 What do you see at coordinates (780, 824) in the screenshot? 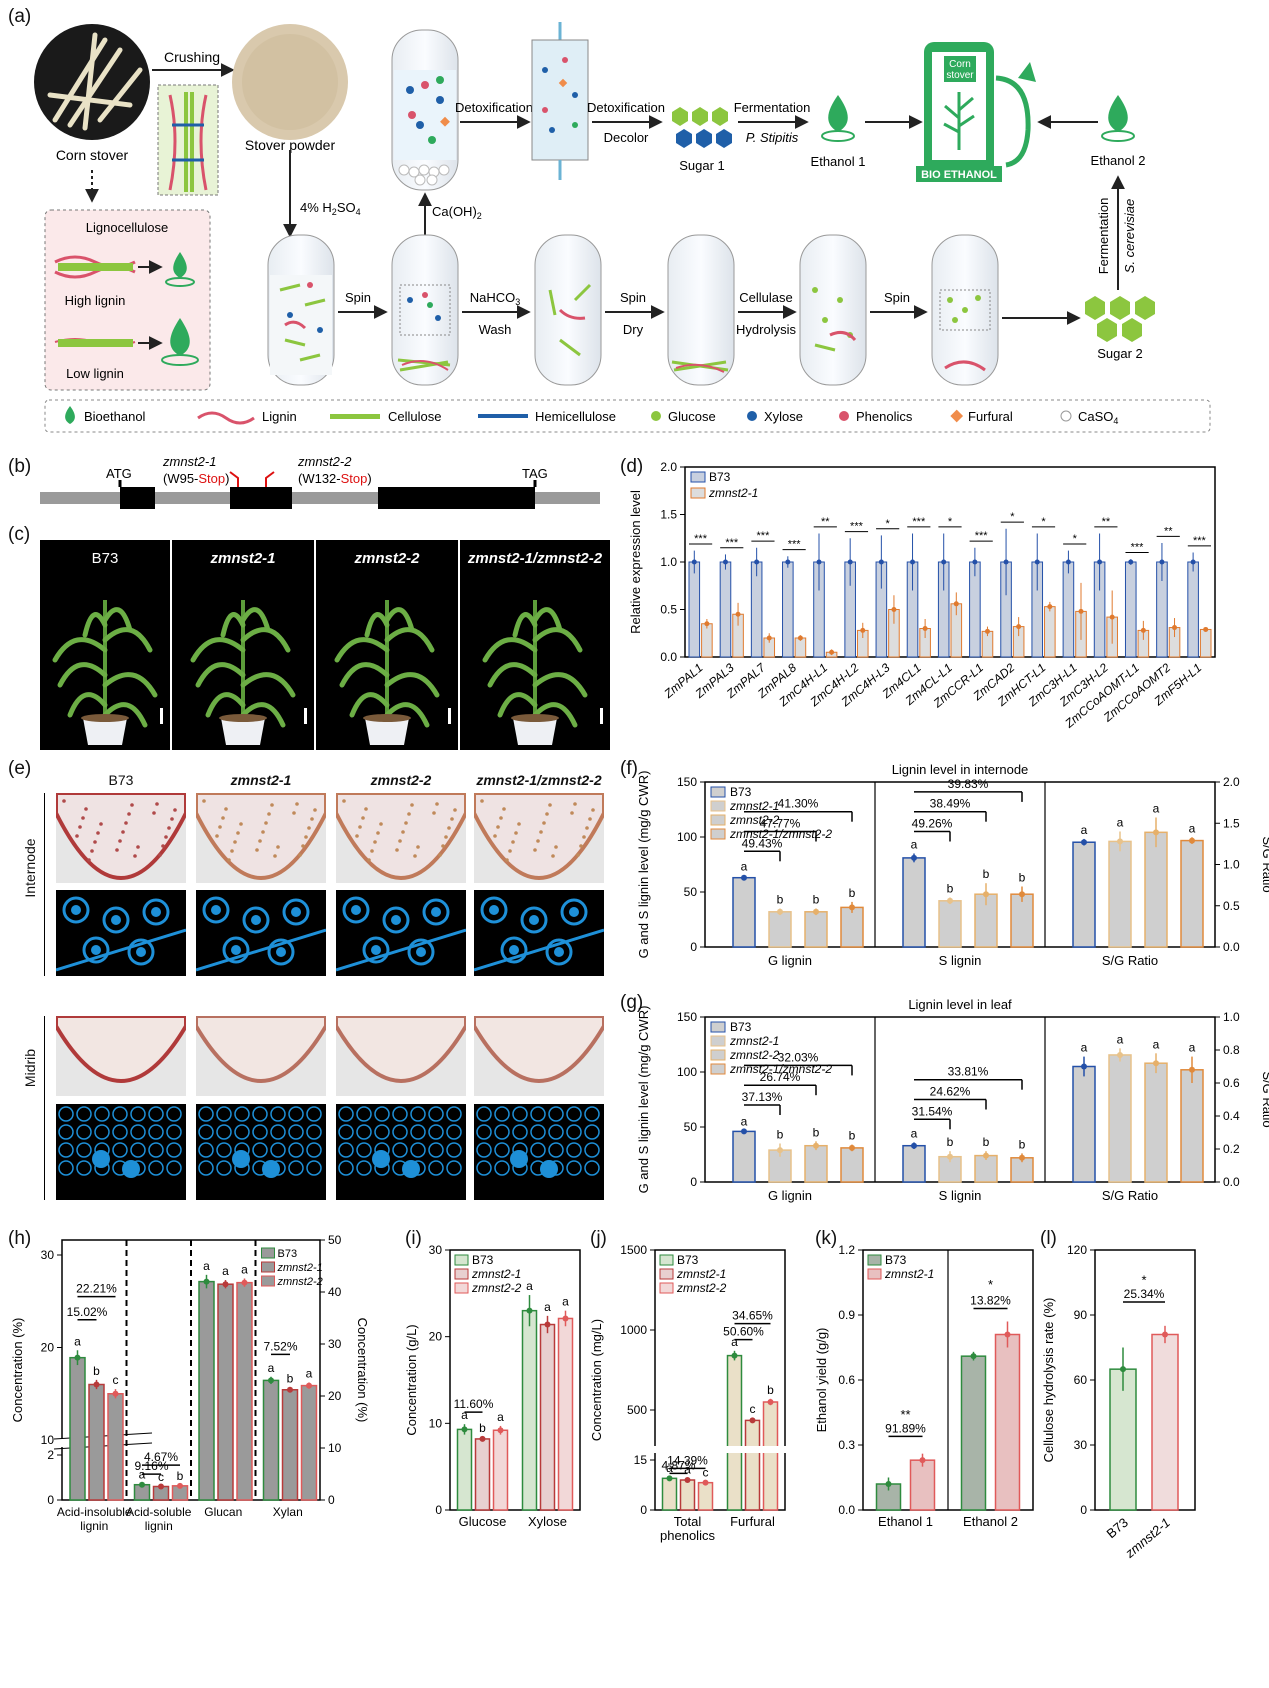
I see `pct-label: 47.77%` at bounding box center [780, 824].